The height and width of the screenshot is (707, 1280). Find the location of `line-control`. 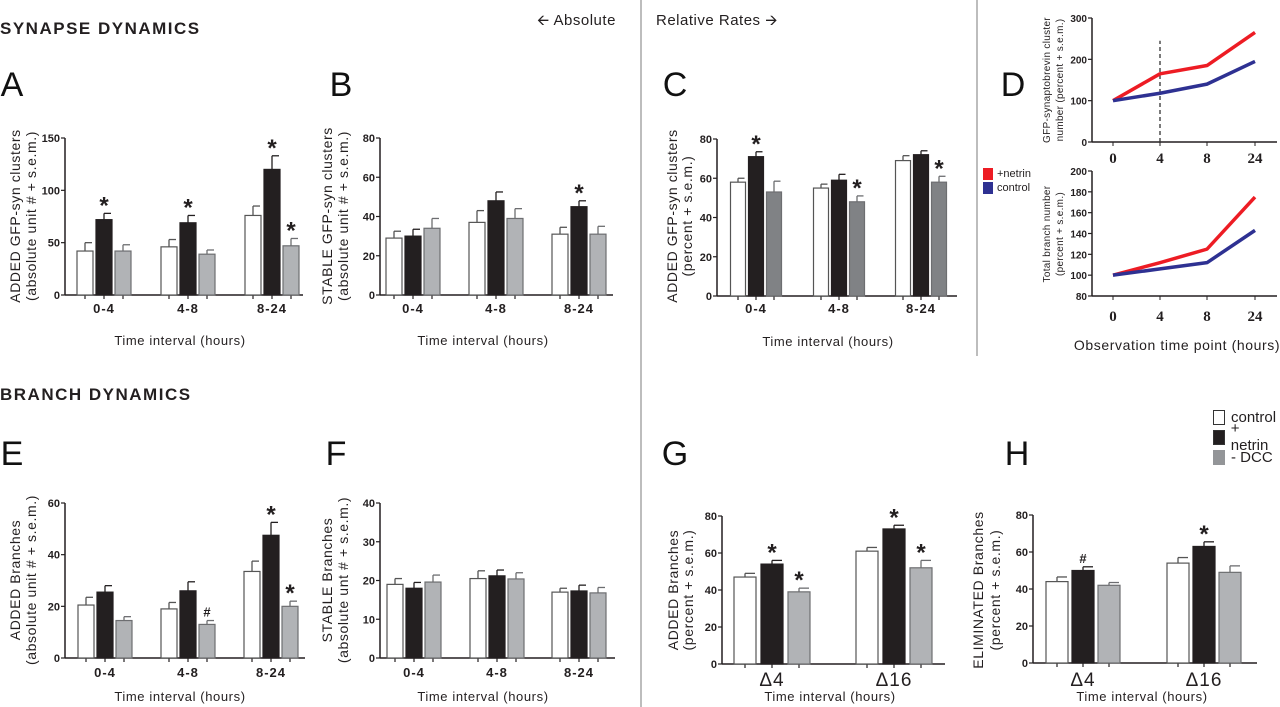

line-control is located at coordinates (1184, 81).